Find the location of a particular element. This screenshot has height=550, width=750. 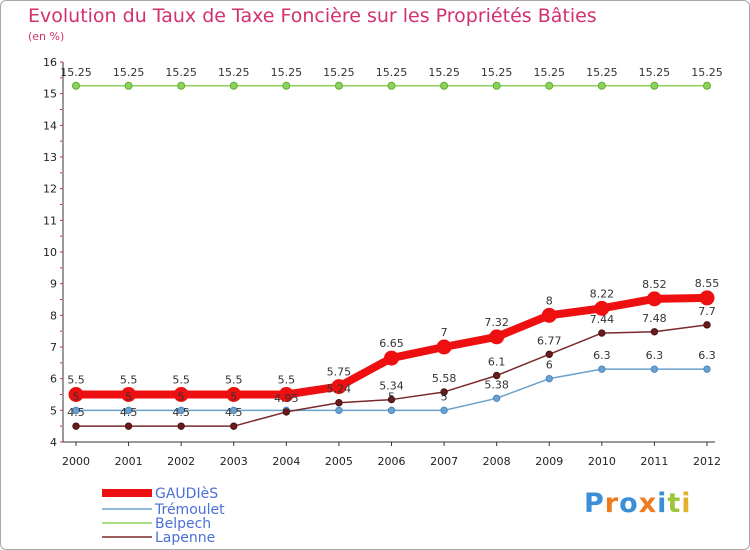

x-tick-label: 2011 is located at coordinates (654, 461).